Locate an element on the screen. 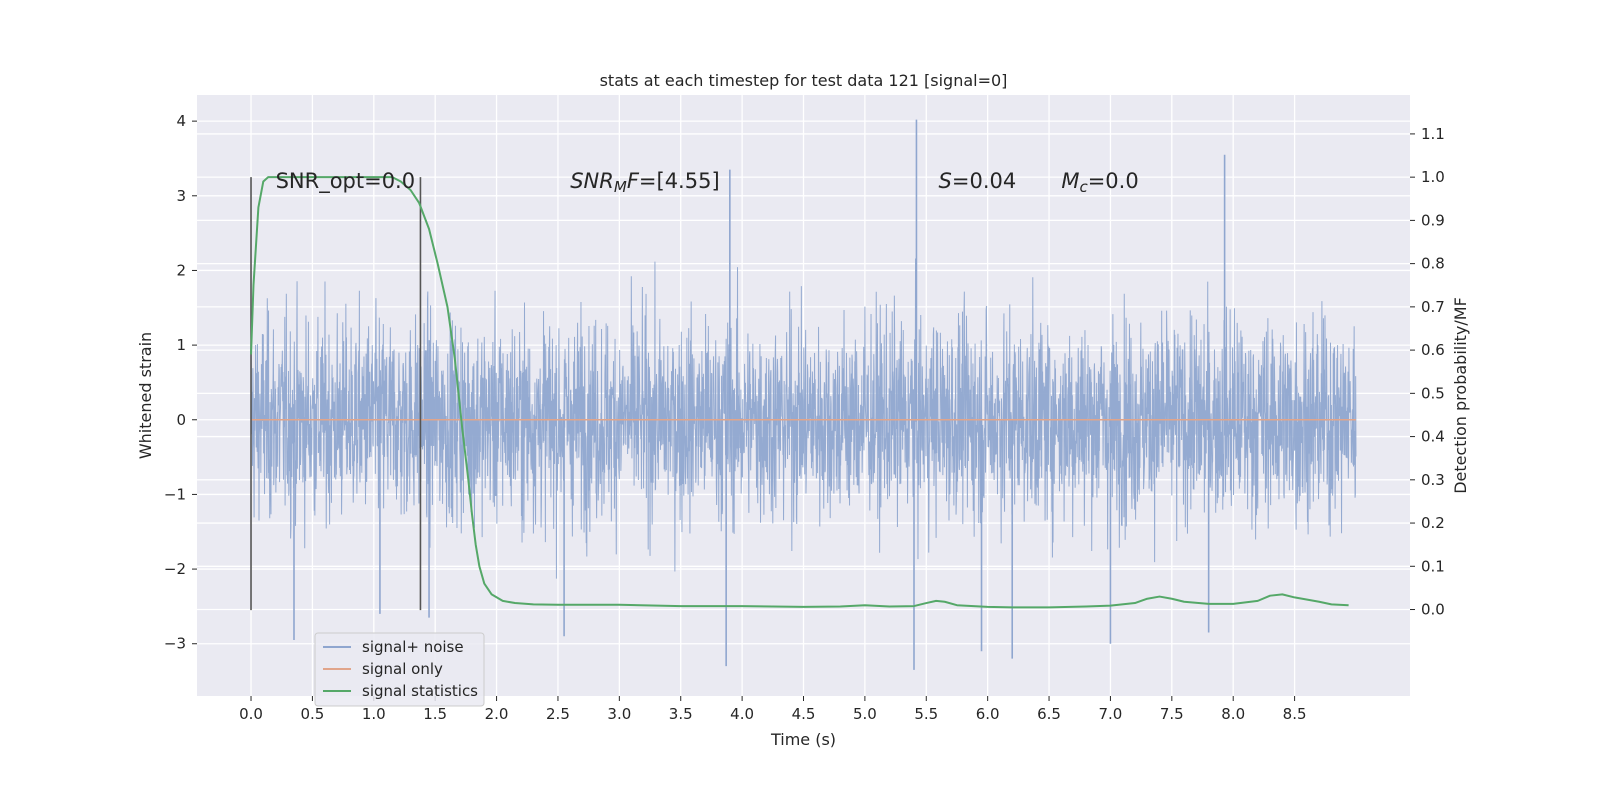  x-tick-label: 2.5 is located at coordinates (558, 714).